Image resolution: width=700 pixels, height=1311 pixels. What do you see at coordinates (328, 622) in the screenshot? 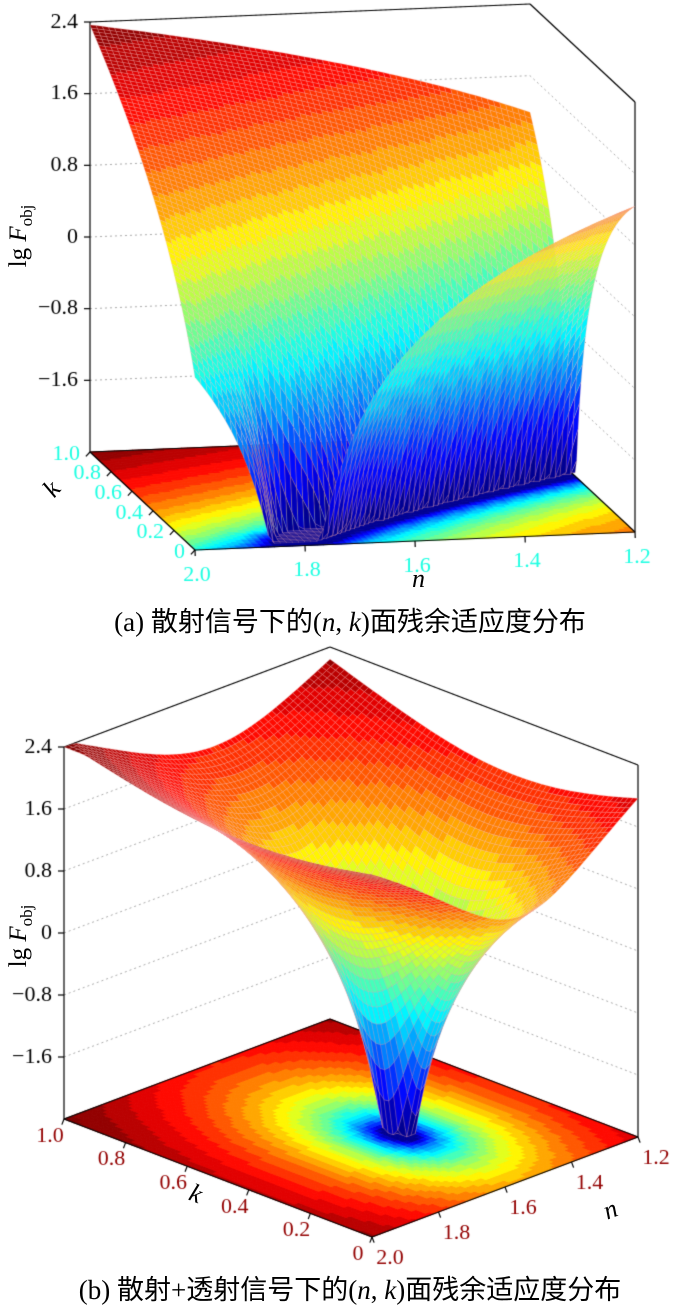
I see `caption-a-n: n` at bounding box center [328, 622].